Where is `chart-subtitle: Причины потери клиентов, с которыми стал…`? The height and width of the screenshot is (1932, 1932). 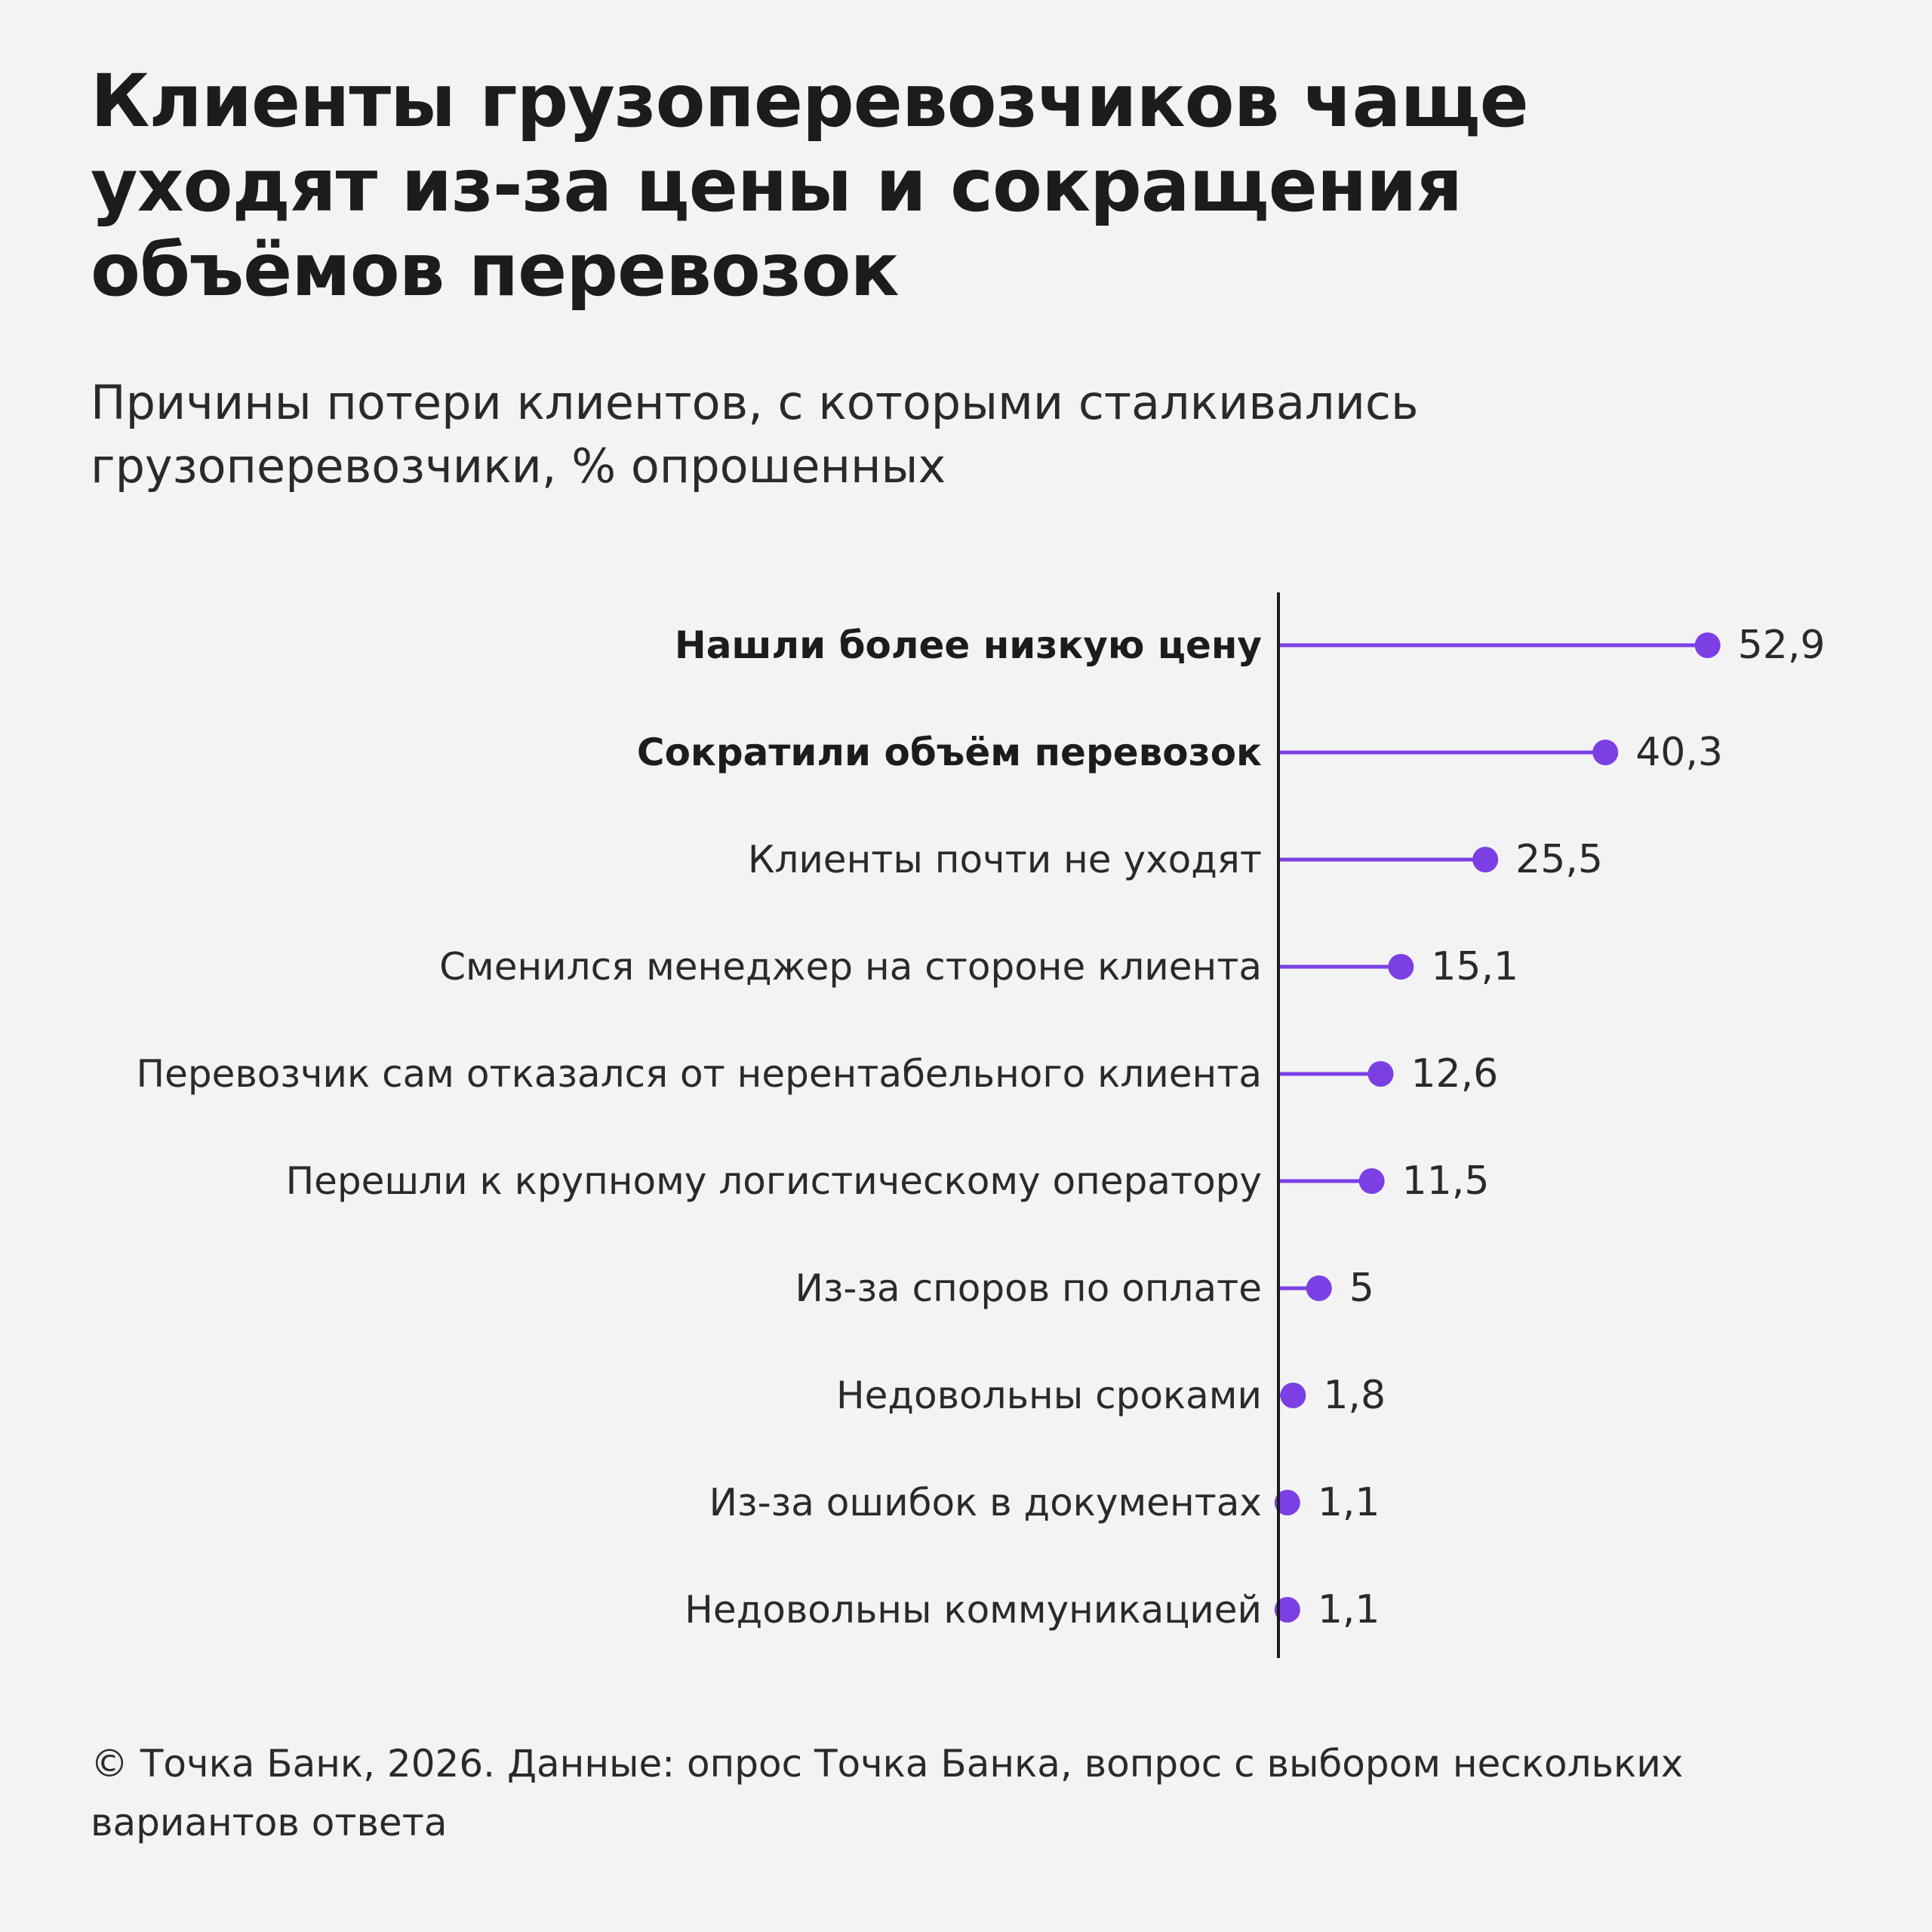 chart-subtitle: Причины потери клиентов, с которыми стал… is located at coordinates (755, 434).